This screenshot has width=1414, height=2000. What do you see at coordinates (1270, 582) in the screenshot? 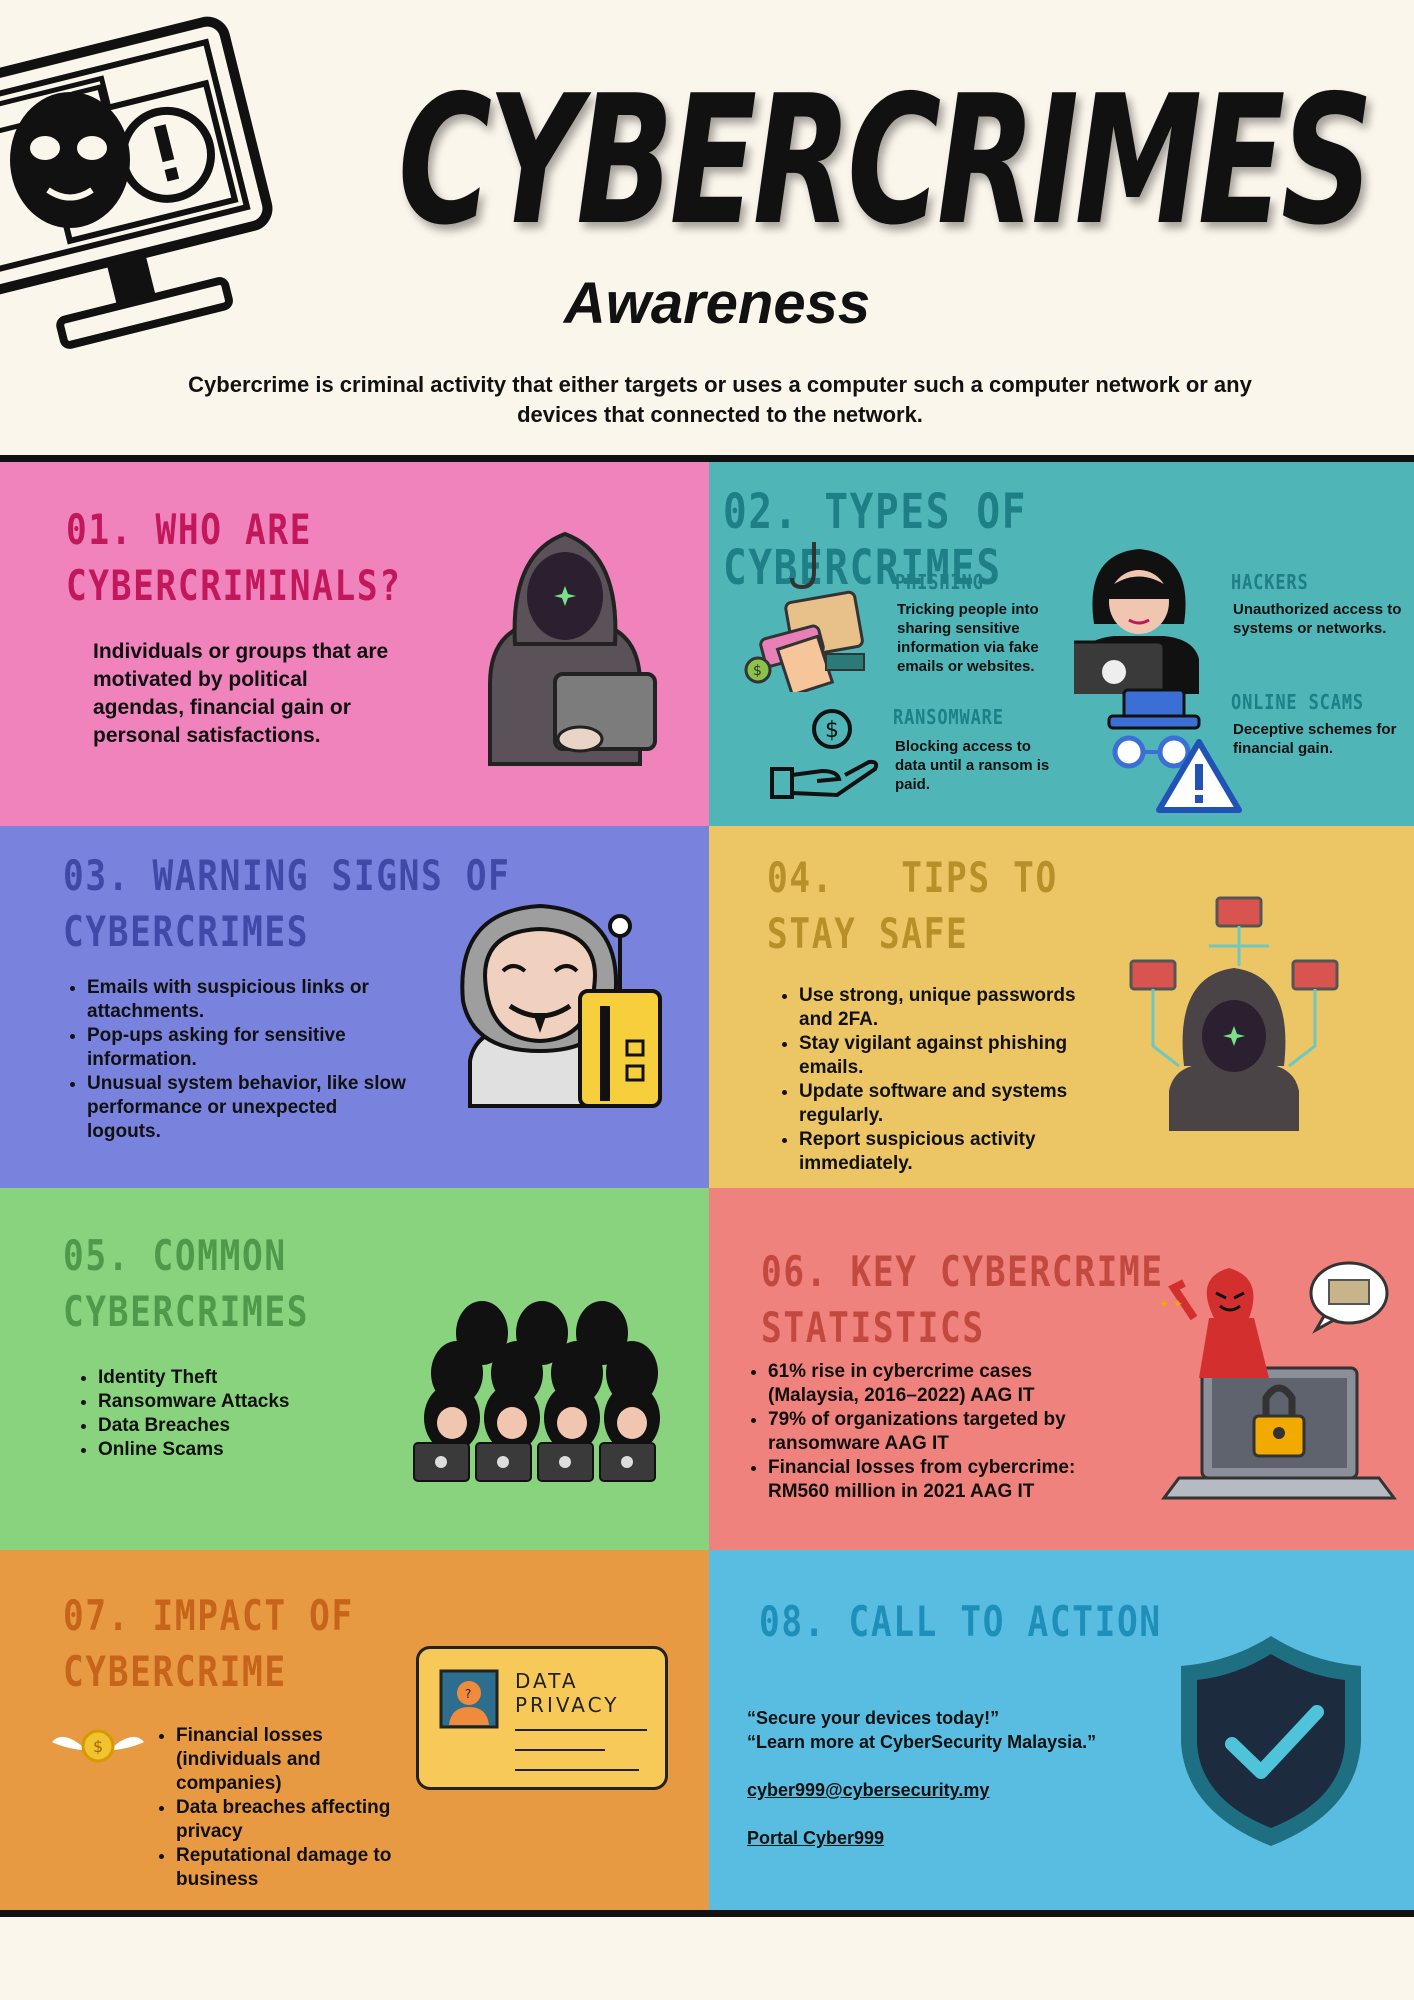
I see `type-label-hackers: HACKERS` at bounding box center [1270, 582].